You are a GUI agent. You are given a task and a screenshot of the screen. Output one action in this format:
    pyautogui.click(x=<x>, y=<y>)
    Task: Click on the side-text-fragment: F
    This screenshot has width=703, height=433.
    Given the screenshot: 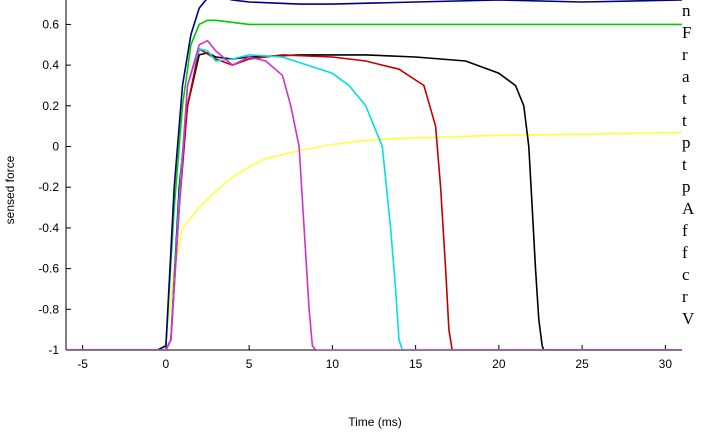 What is the action you would take?
    pyautogui.click(x=687, y=32)
    